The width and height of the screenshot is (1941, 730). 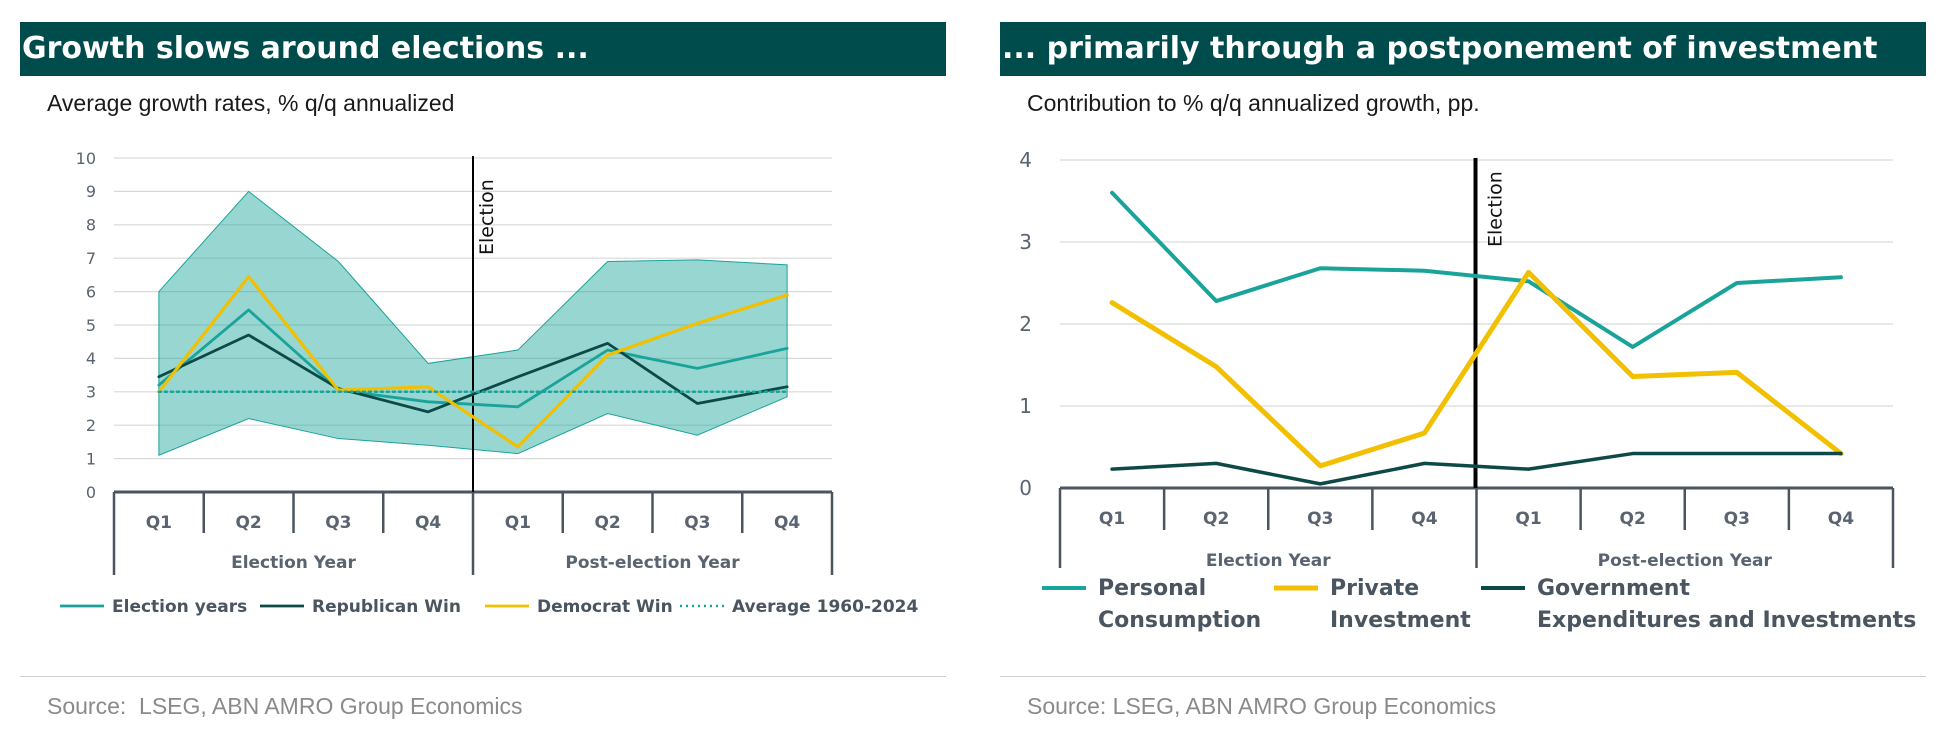 What do you see at coordinates (91, 191) in the screenshot?
I see `left-y-tick-label: 9` at bounding box center [91, 191].